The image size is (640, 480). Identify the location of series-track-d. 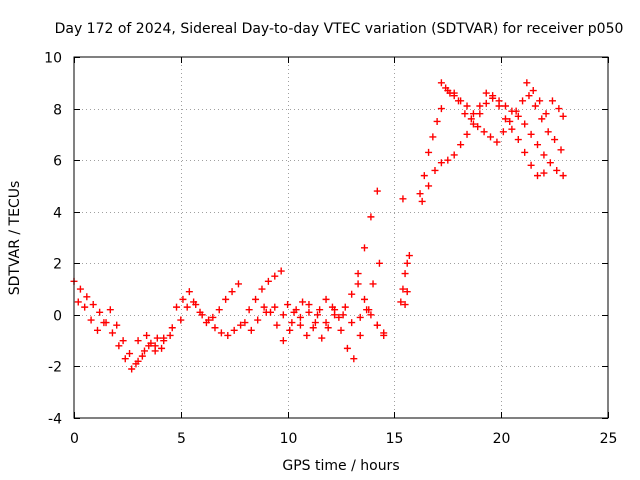
(209, 313).